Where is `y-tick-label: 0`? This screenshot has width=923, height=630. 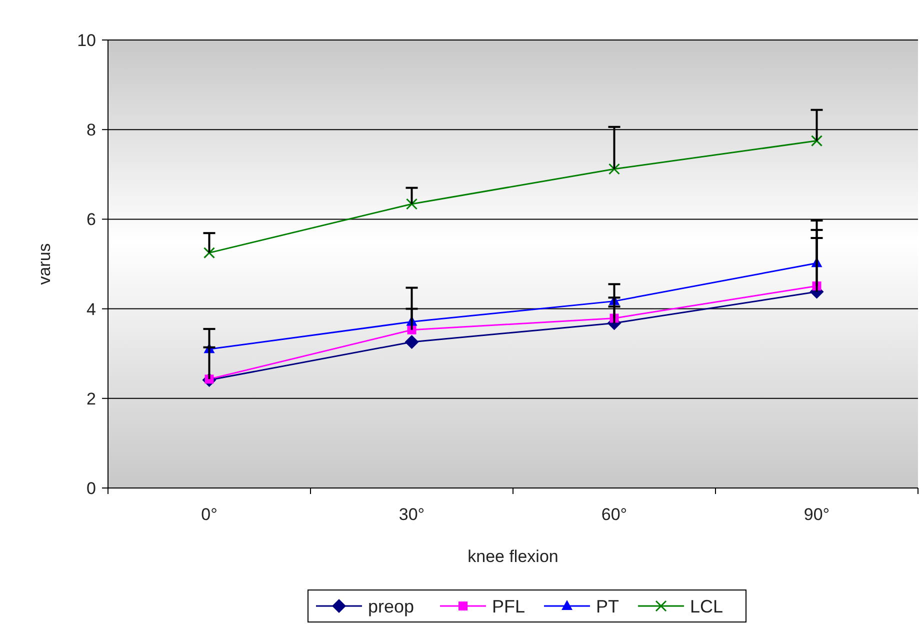 y-tick-label: 0 is located at coordinates (91, 488).